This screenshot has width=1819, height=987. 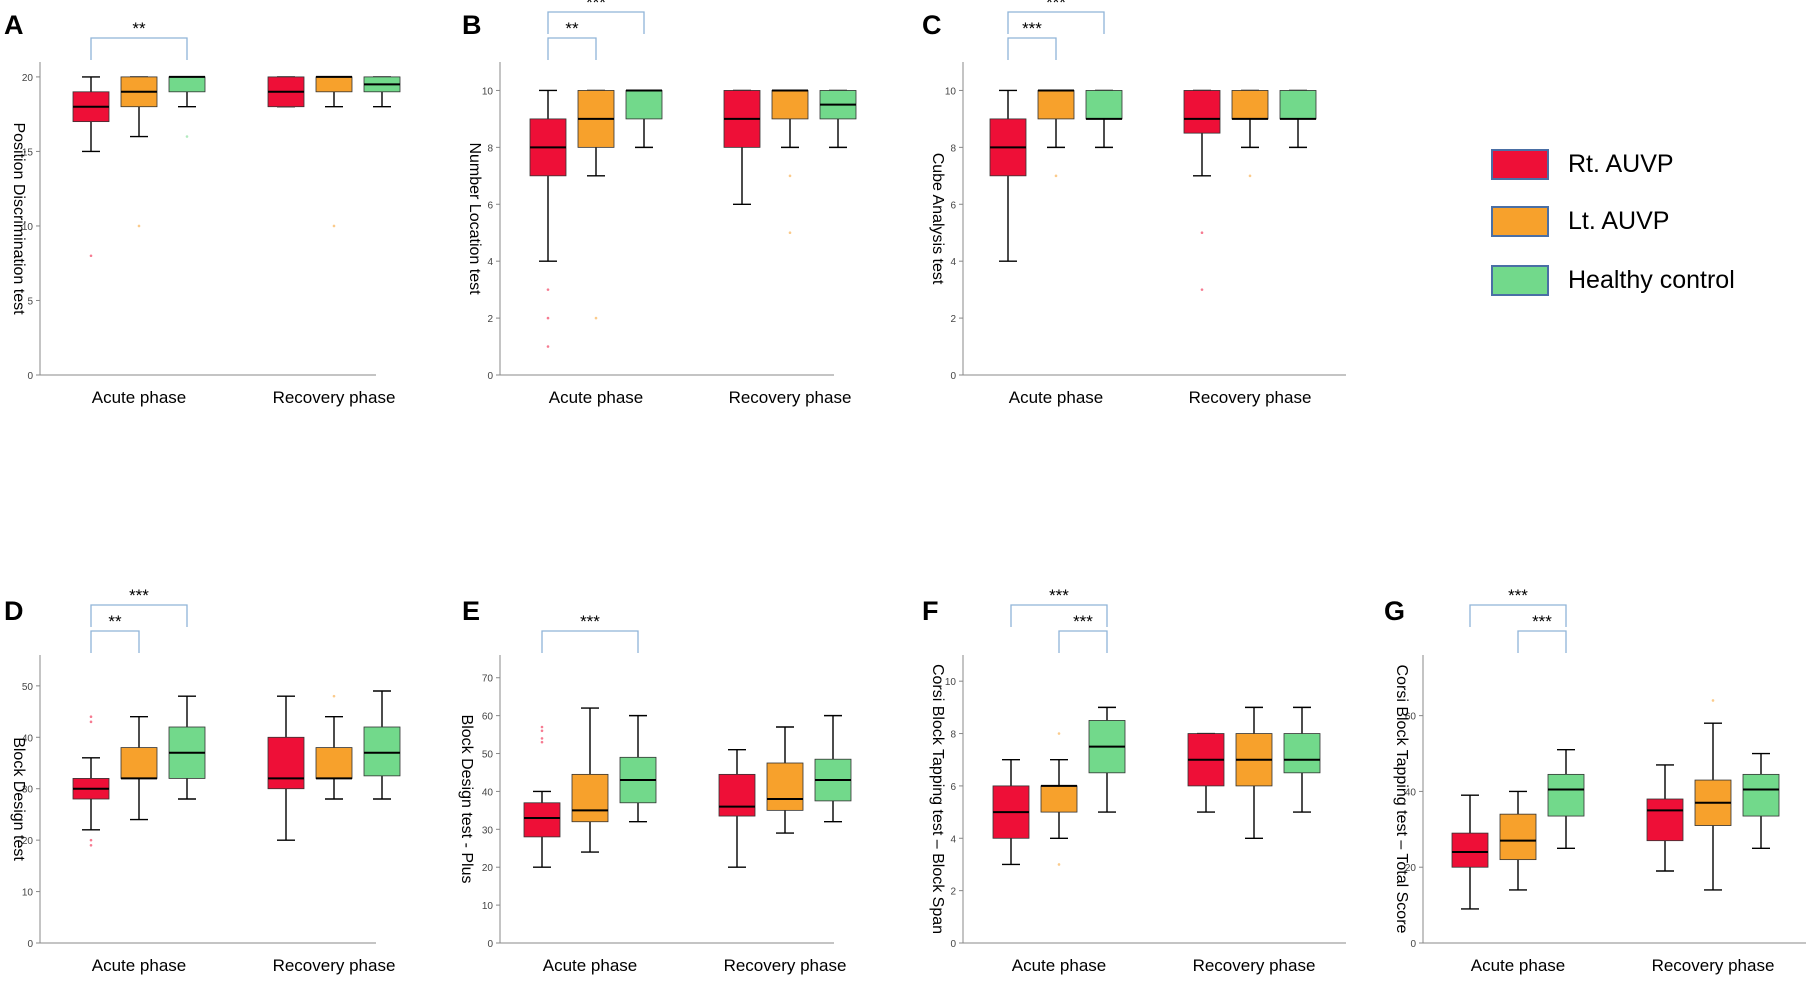 I want to click on y-axis-label: Block Design test, so click(x=18, y=799).